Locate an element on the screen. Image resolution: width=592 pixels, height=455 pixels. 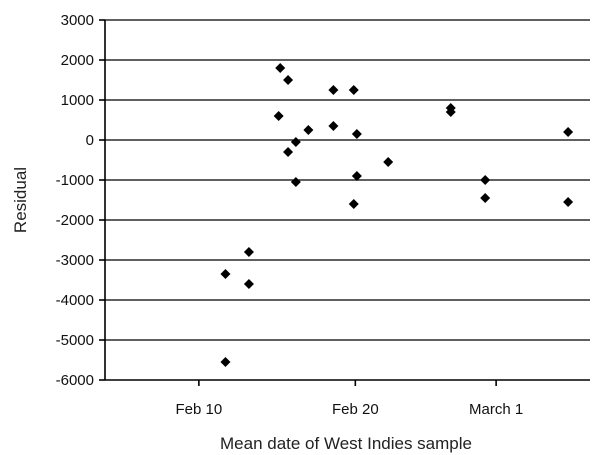
y-tick-label: -4000 is located at coordinates (75, 300).